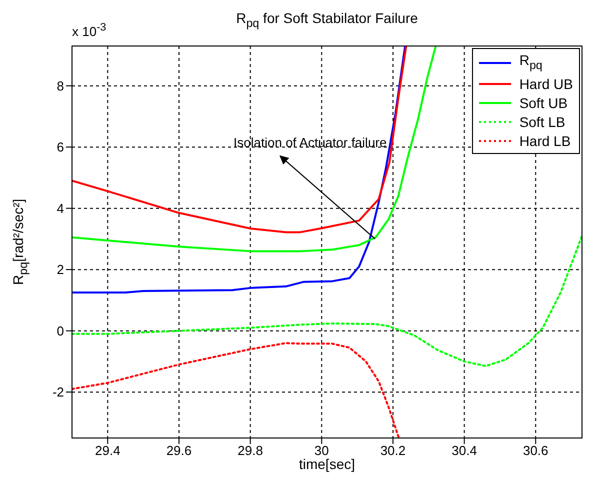 Image resolution: width=598 pixels, height=501 pixels. I want to click on x-tick-label: 30.4, so click(464, 450).